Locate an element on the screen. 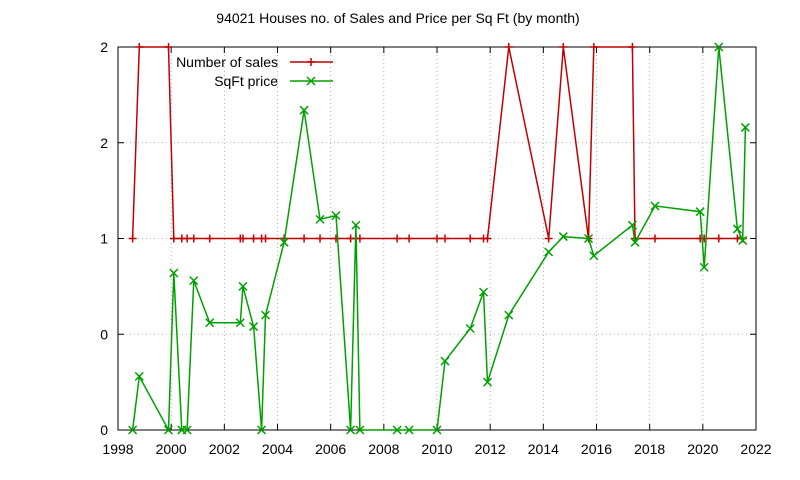 This screenshot has height=480, width=800. x-tick-label: 2002 is located at coordinates (224, 449).